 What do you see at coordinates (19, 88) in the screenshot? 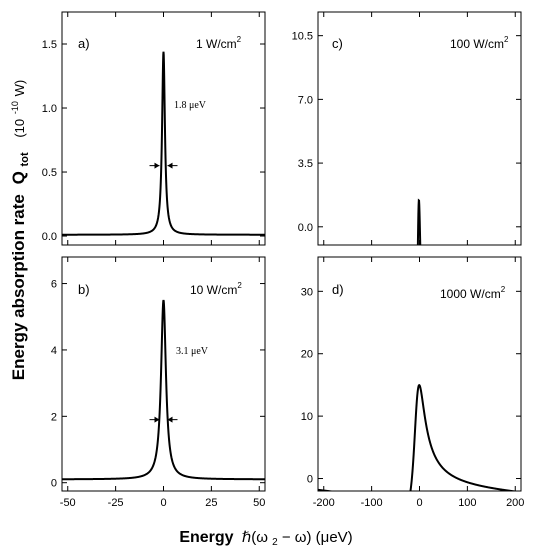
I see `ylabel-unit-end: W)` at bounding box center [19, 88].